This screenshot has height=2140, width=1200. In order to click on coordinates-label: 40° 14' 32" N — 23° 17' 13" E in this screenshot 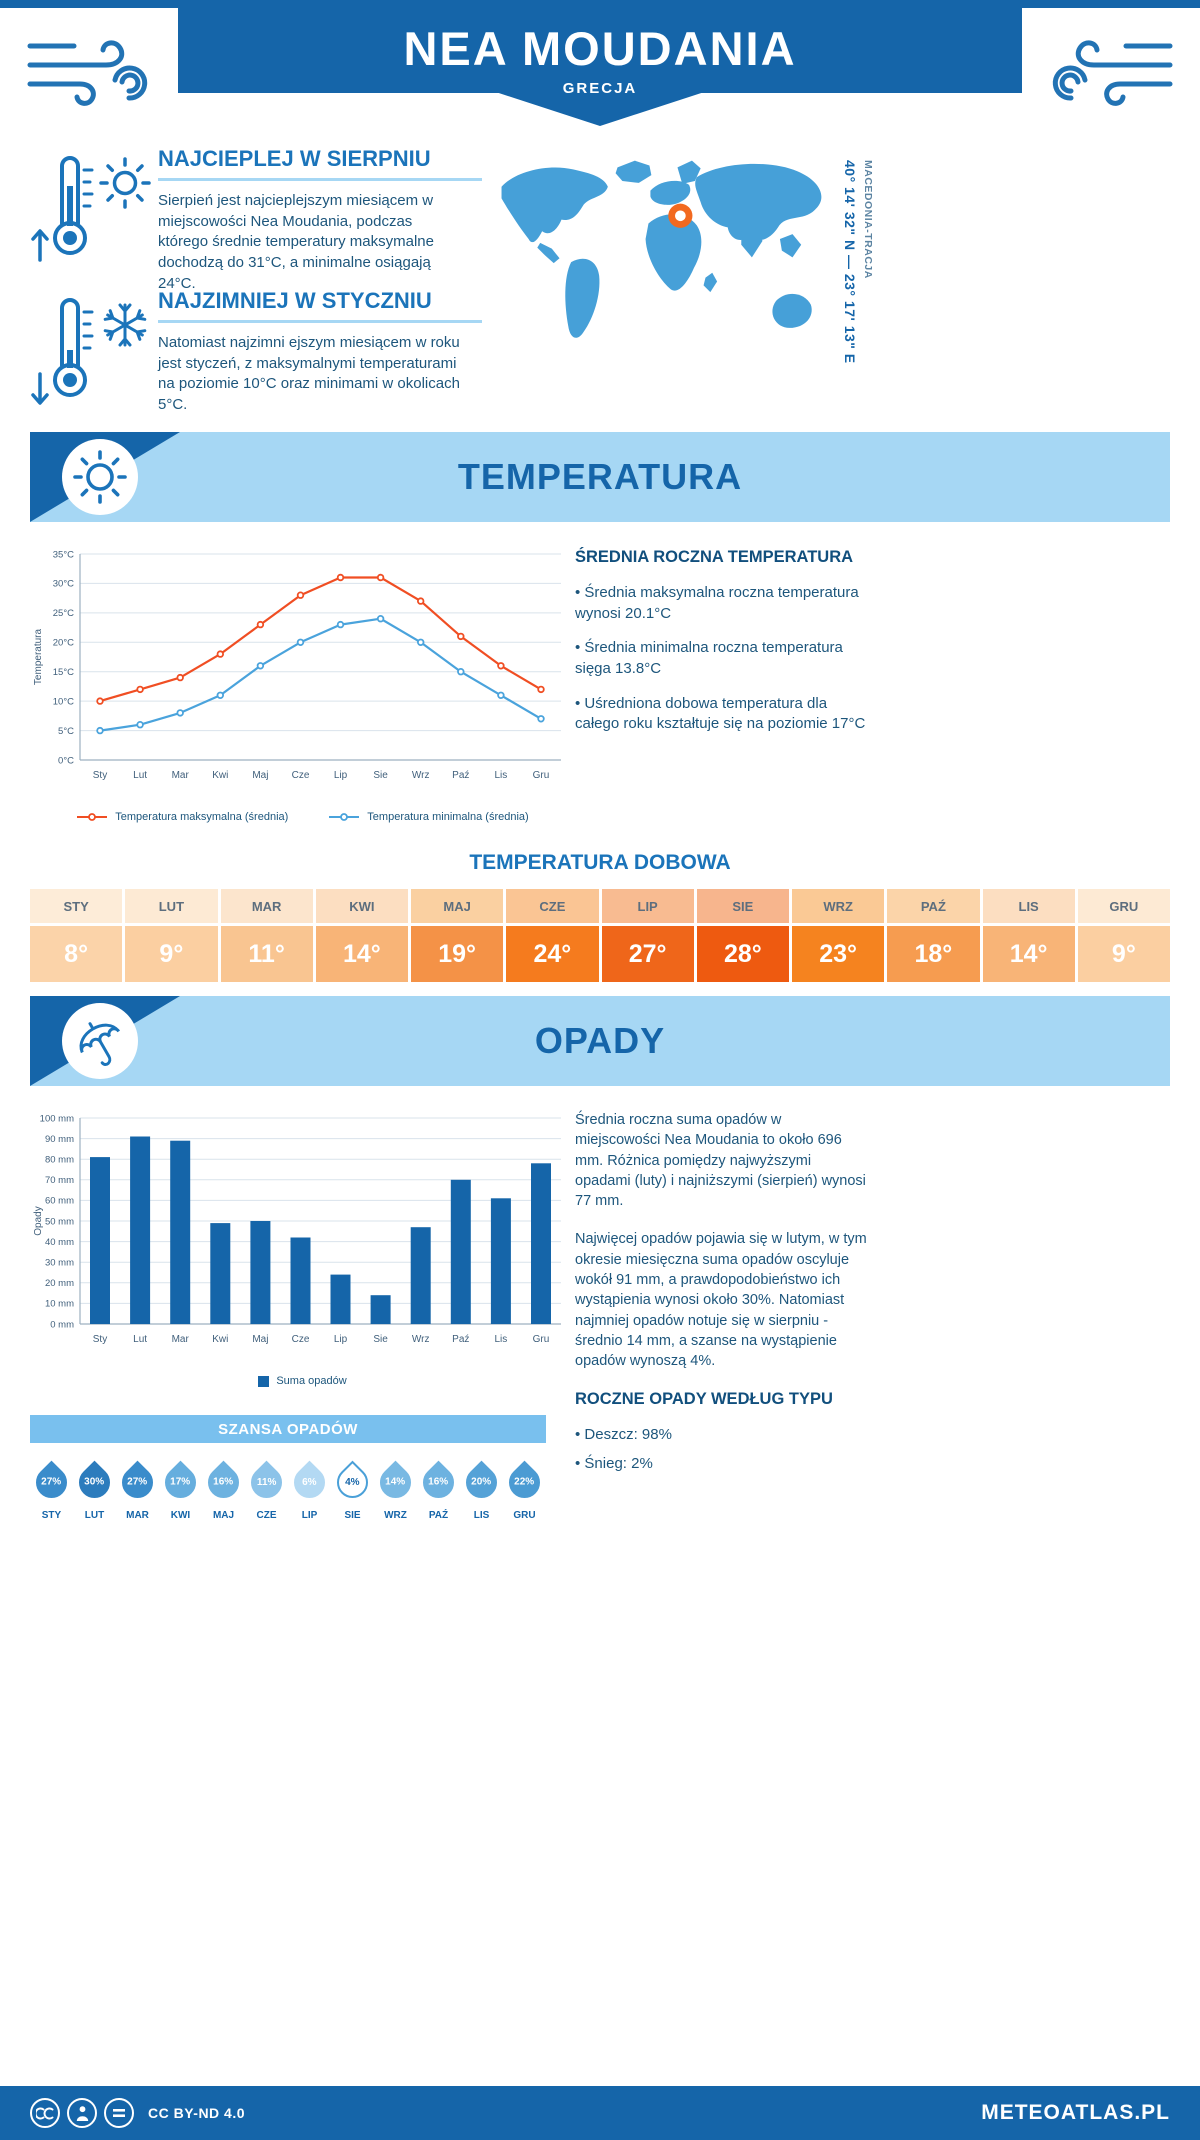, I will do `click(850, 262)`.